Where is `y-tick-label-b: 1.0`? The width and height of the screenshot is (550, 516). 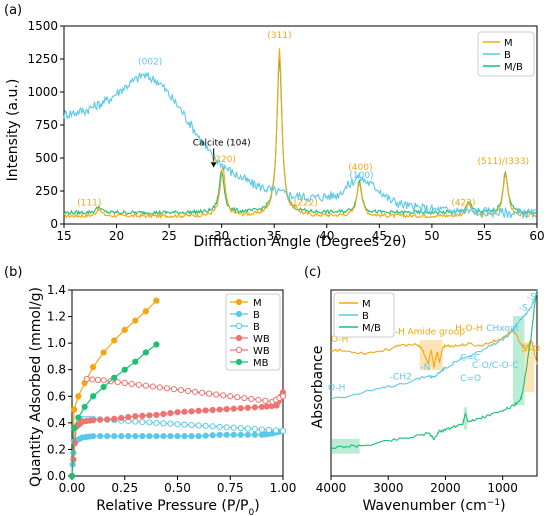
y-tick-label-b: 1.0 is located at coordinates (56, 343).